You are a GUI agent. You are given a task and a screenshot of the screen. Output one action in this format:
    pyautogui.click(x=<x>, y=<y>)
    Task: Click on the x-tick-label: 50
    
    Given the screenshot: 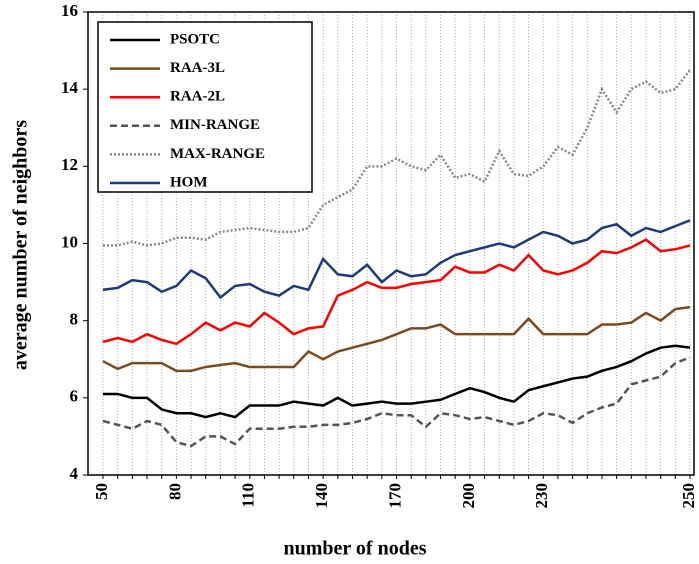 What is the action you would take?
    pyautogui.click(x=101, y=491)
    